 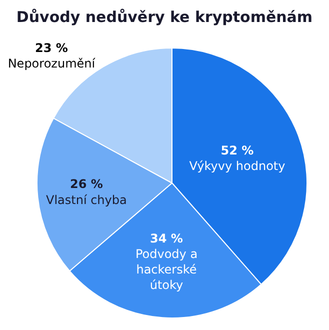 What do you see at coordinates (86, 199) in the screenshot?
I see `slice-label: Vlastní chyba` at bounding box center [86, 199].